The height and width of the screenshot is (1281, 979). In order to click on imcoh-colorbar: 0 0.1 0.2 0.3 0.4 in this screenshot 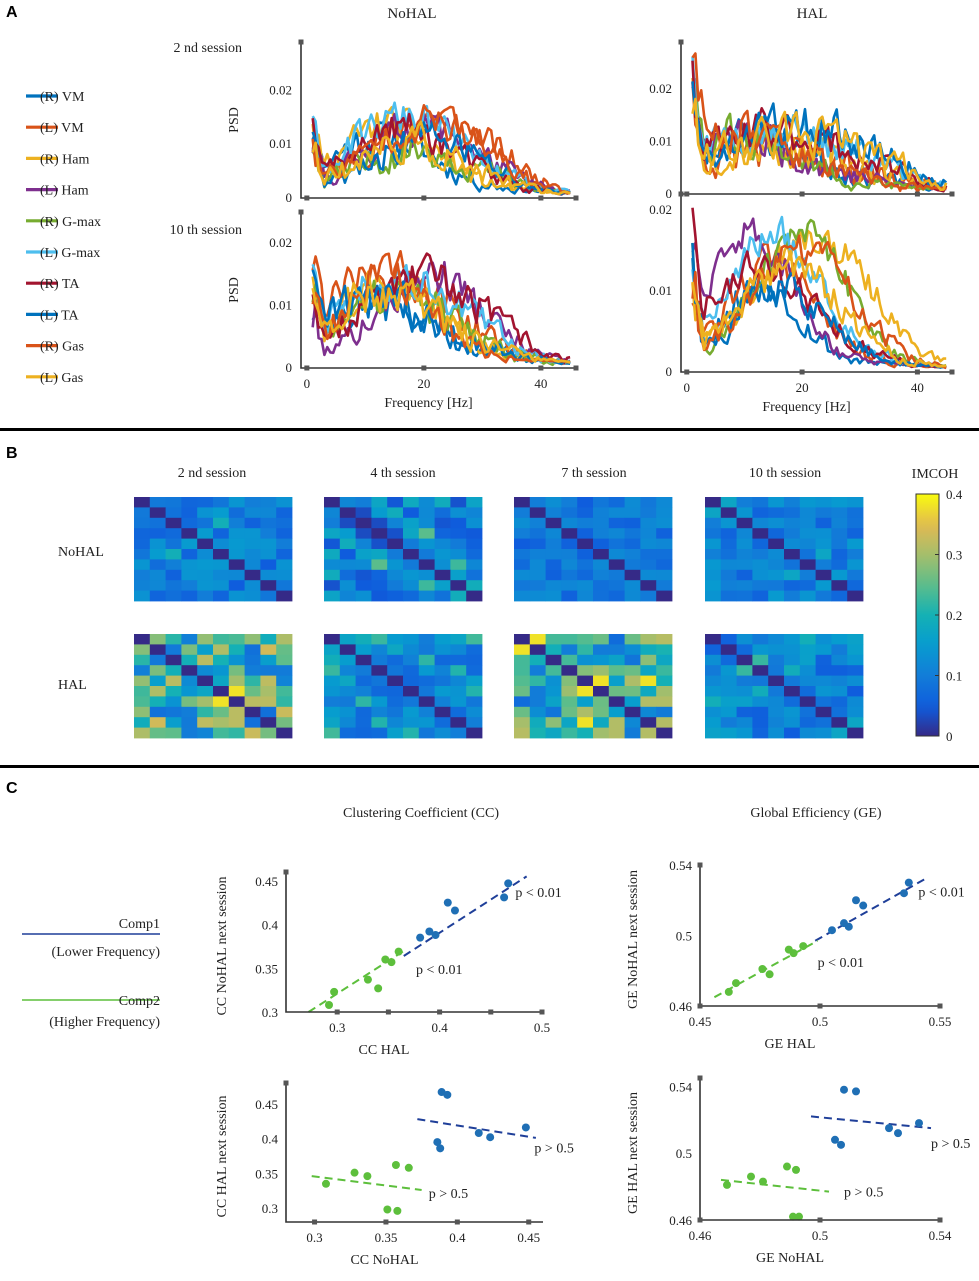, I will do `click(939, 615)`.